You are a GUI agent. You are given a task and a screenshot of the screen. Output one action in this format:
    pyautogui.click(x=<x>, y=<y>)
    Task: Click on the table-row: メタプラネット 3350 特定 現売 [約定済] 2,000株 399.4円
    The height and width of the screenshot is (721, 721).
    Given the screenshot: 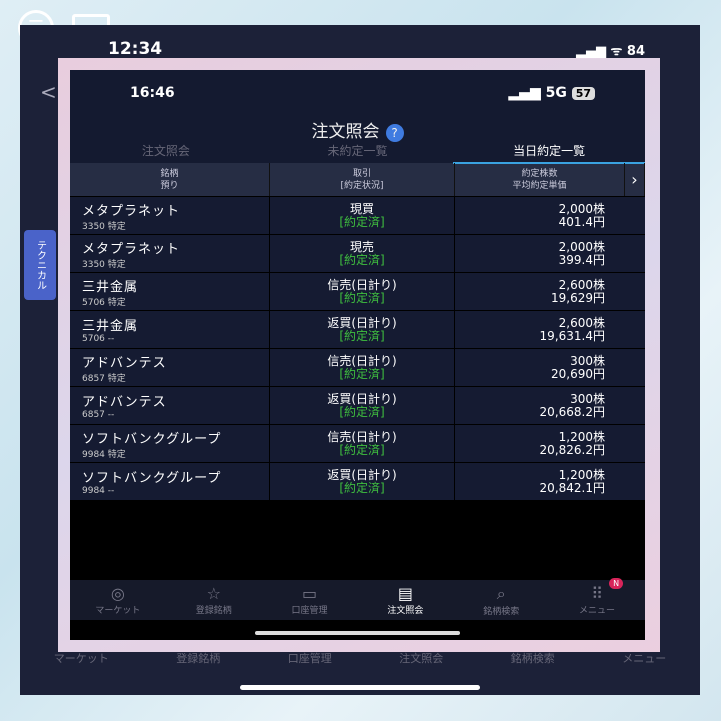 What is the action you would take?
    pyautogui.click(x=357, y=253)
    